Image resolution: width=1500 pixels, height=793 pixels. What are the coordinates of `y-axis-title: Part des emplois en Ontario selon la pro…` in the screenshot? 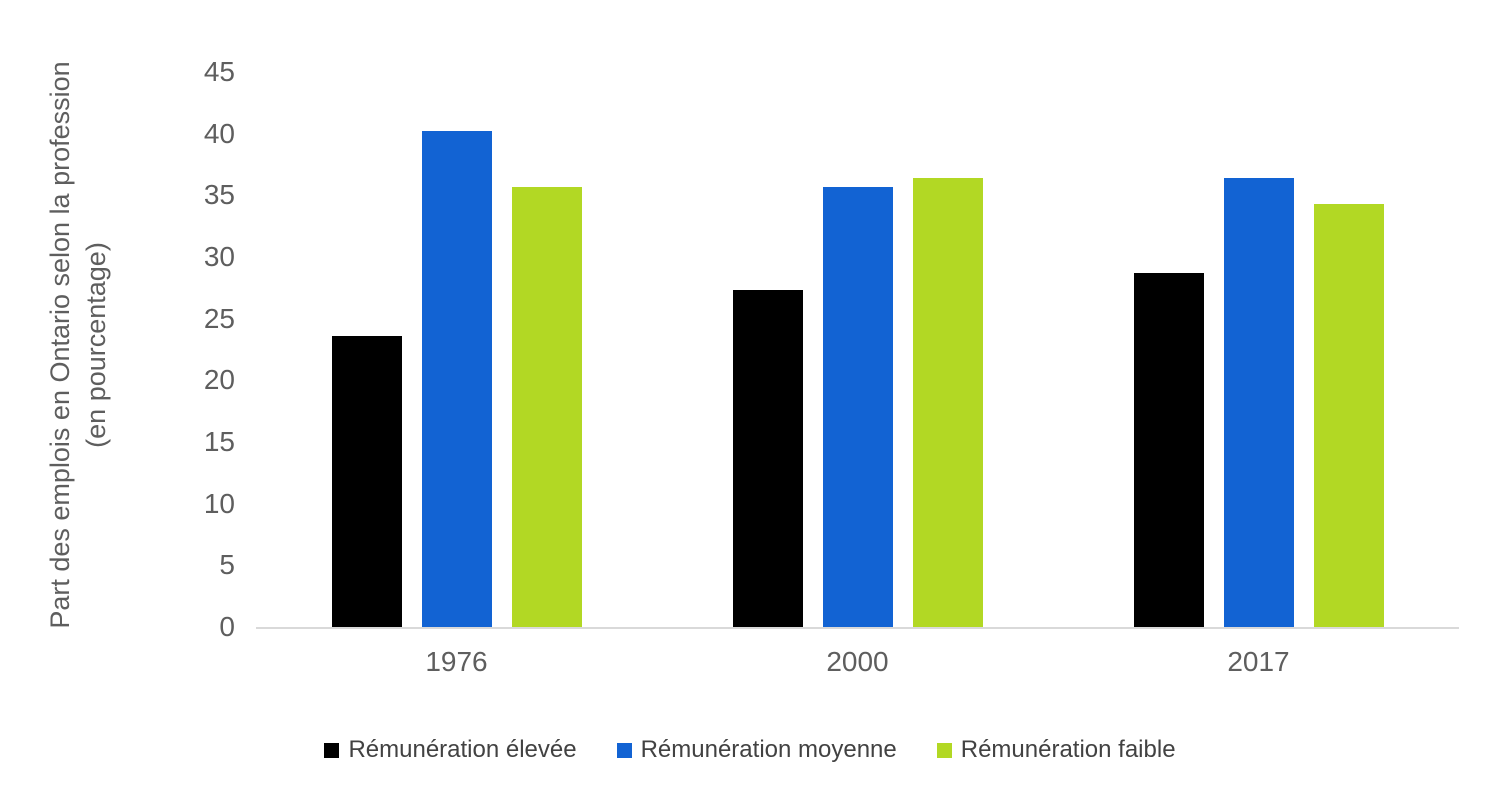 It's located at (78, 345).